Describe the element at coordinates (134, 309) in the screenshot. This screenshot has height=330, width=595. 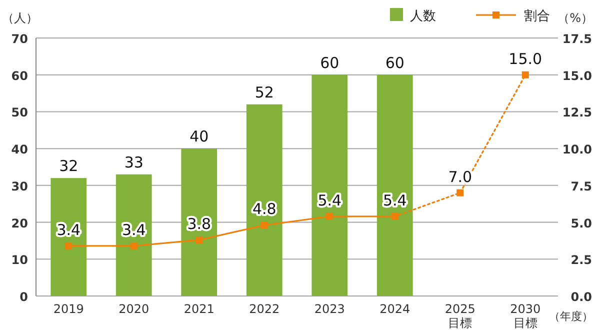
I see `x-tick-label: 2020` at that location.